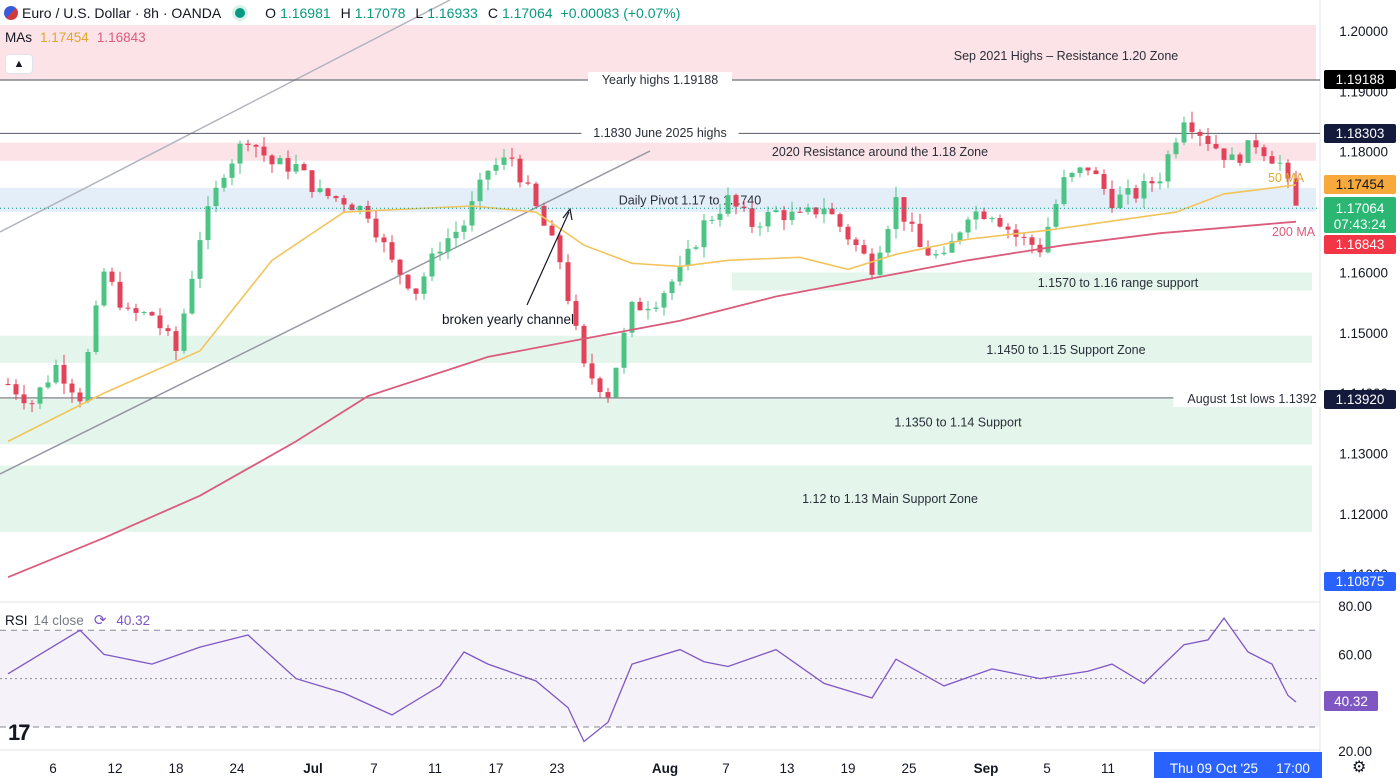 This screenshot has height=778, width=1400. What do you see at coordinates (452, 13) in the screenshot?
I see `low-value: 1.16933` at bounding box center [452, 13].